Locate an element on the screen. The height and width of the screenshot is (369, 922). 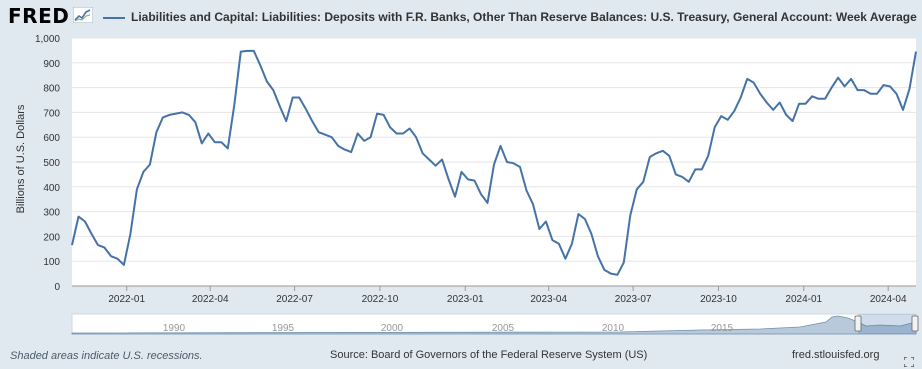
x-tick-label: 2022-01 is located at coordinates (126, 299).